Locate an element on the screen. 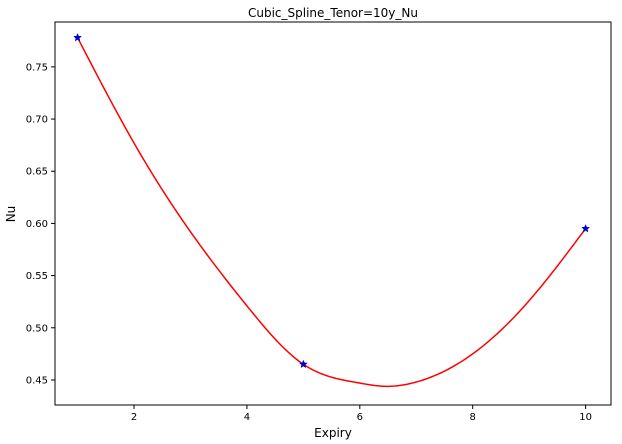 The height and width of the screenshot is (444, 622). y-tick-label: 0.75 is located at coordinates (37, 67).